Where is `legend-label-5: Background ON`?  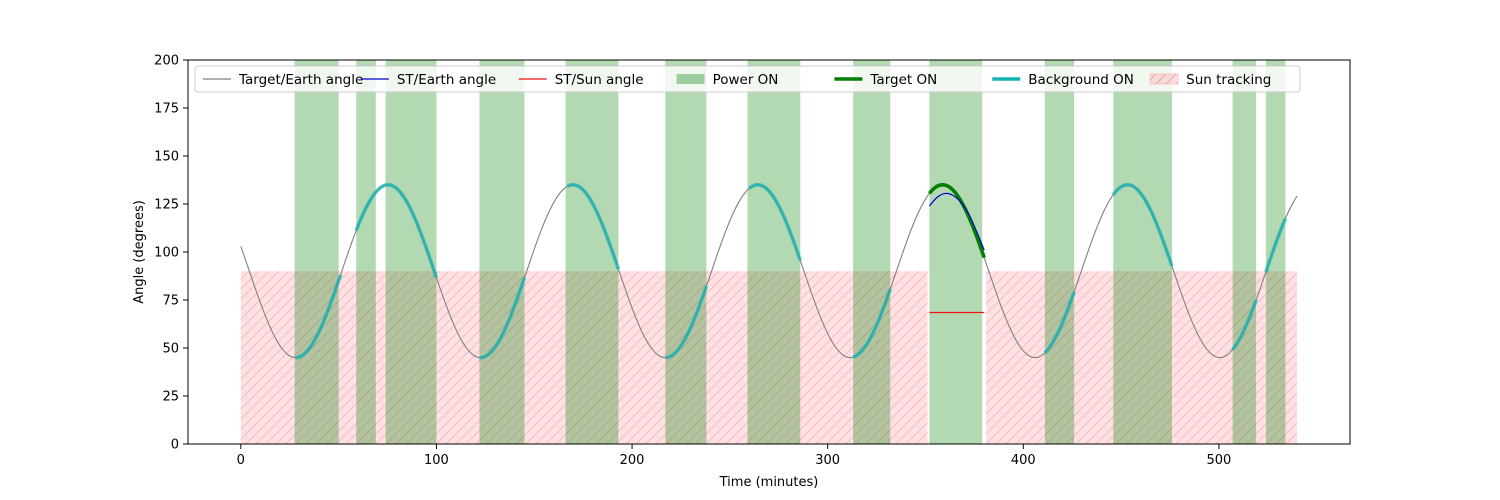 legend-label-5: Background ON is located at coordinates (1081, 80).